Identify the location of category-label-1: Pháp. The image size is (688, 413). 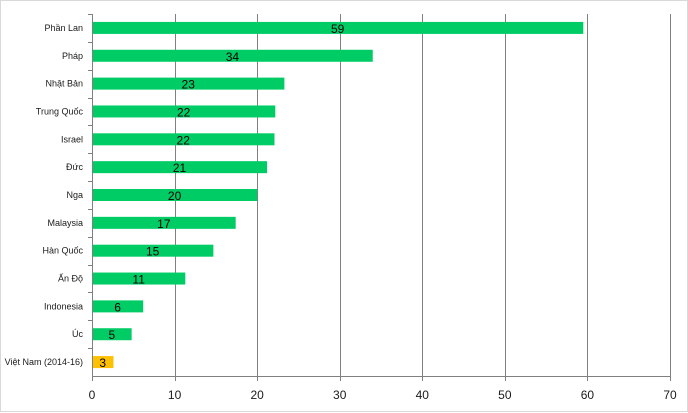
(72, 56).